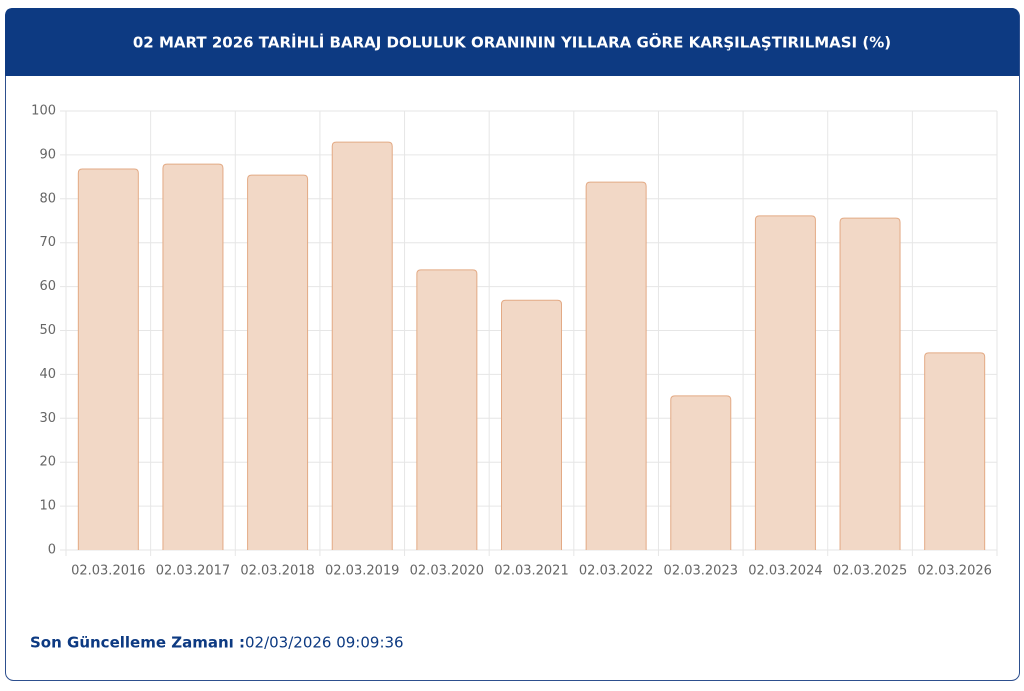  I want to click on x-tick-label: 02.03.2017, so click(193, 571).